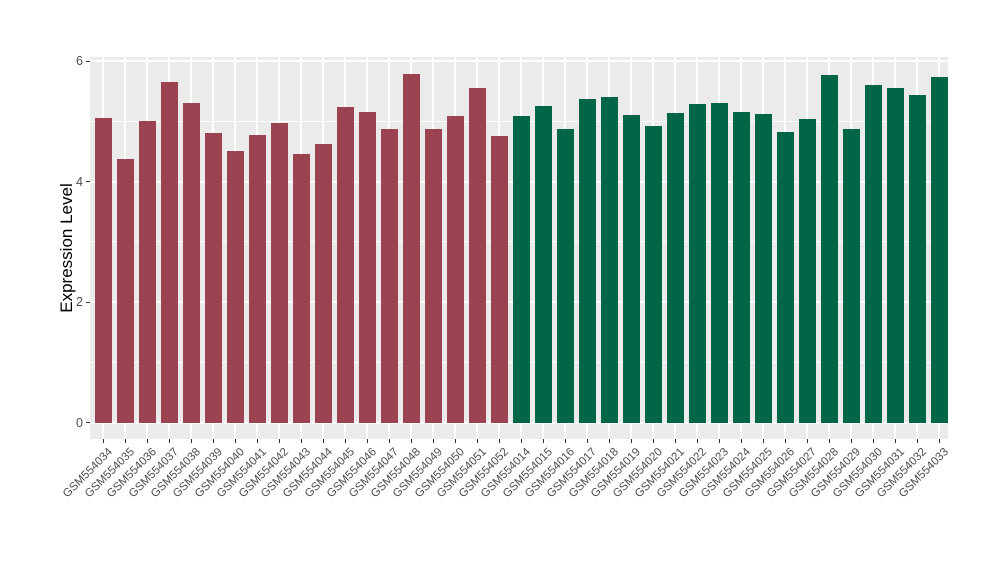 This screenshot has width=1000, height=580. Describe the element at coordinates (455, 269) in the screenshot. I see `bar-GSM554050` at that location.